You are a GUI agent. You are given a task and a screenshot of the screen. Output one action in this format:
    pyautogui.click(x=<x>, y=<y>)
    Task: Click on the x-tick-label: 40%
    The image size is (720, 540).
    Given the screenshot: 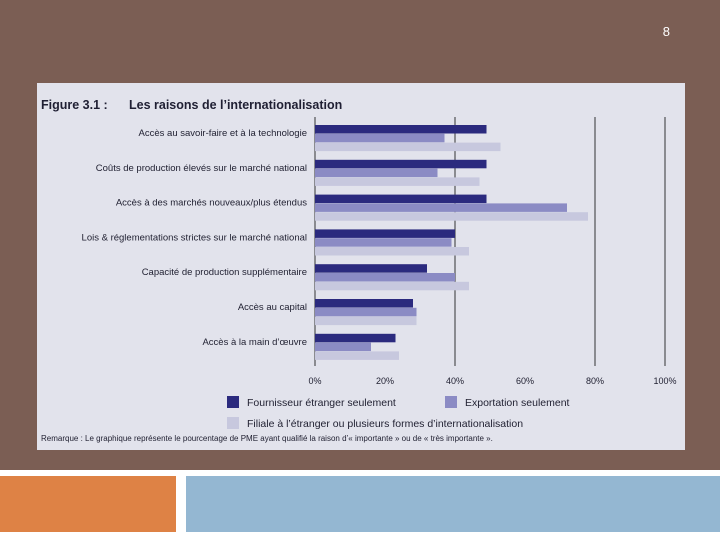 What is the action you would take?
    pyautogui.click(x=455, y=381)
    